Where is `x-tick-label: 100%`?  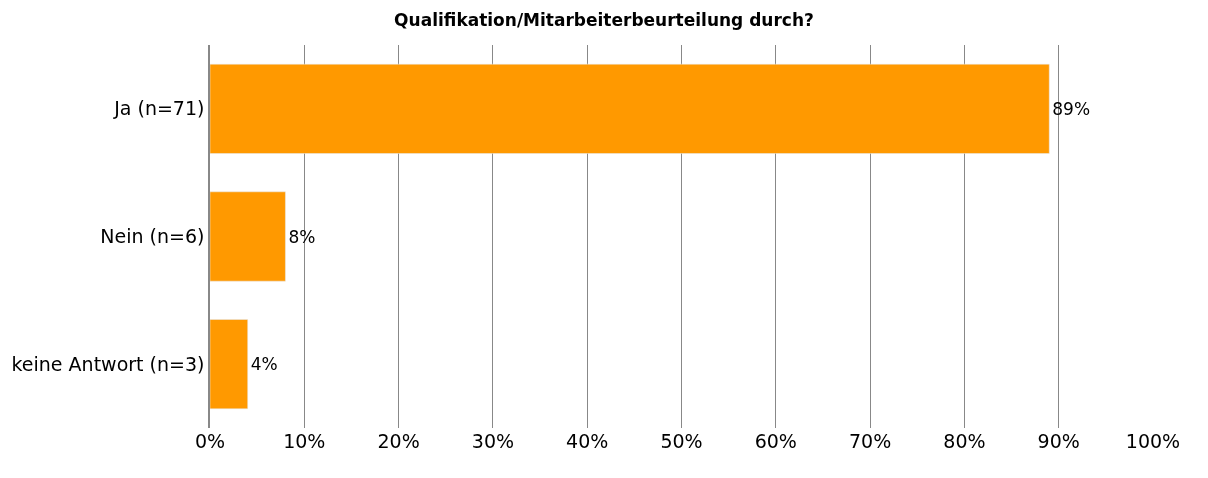 x-tick-label: 100% is located at coordinates (1153, 441).